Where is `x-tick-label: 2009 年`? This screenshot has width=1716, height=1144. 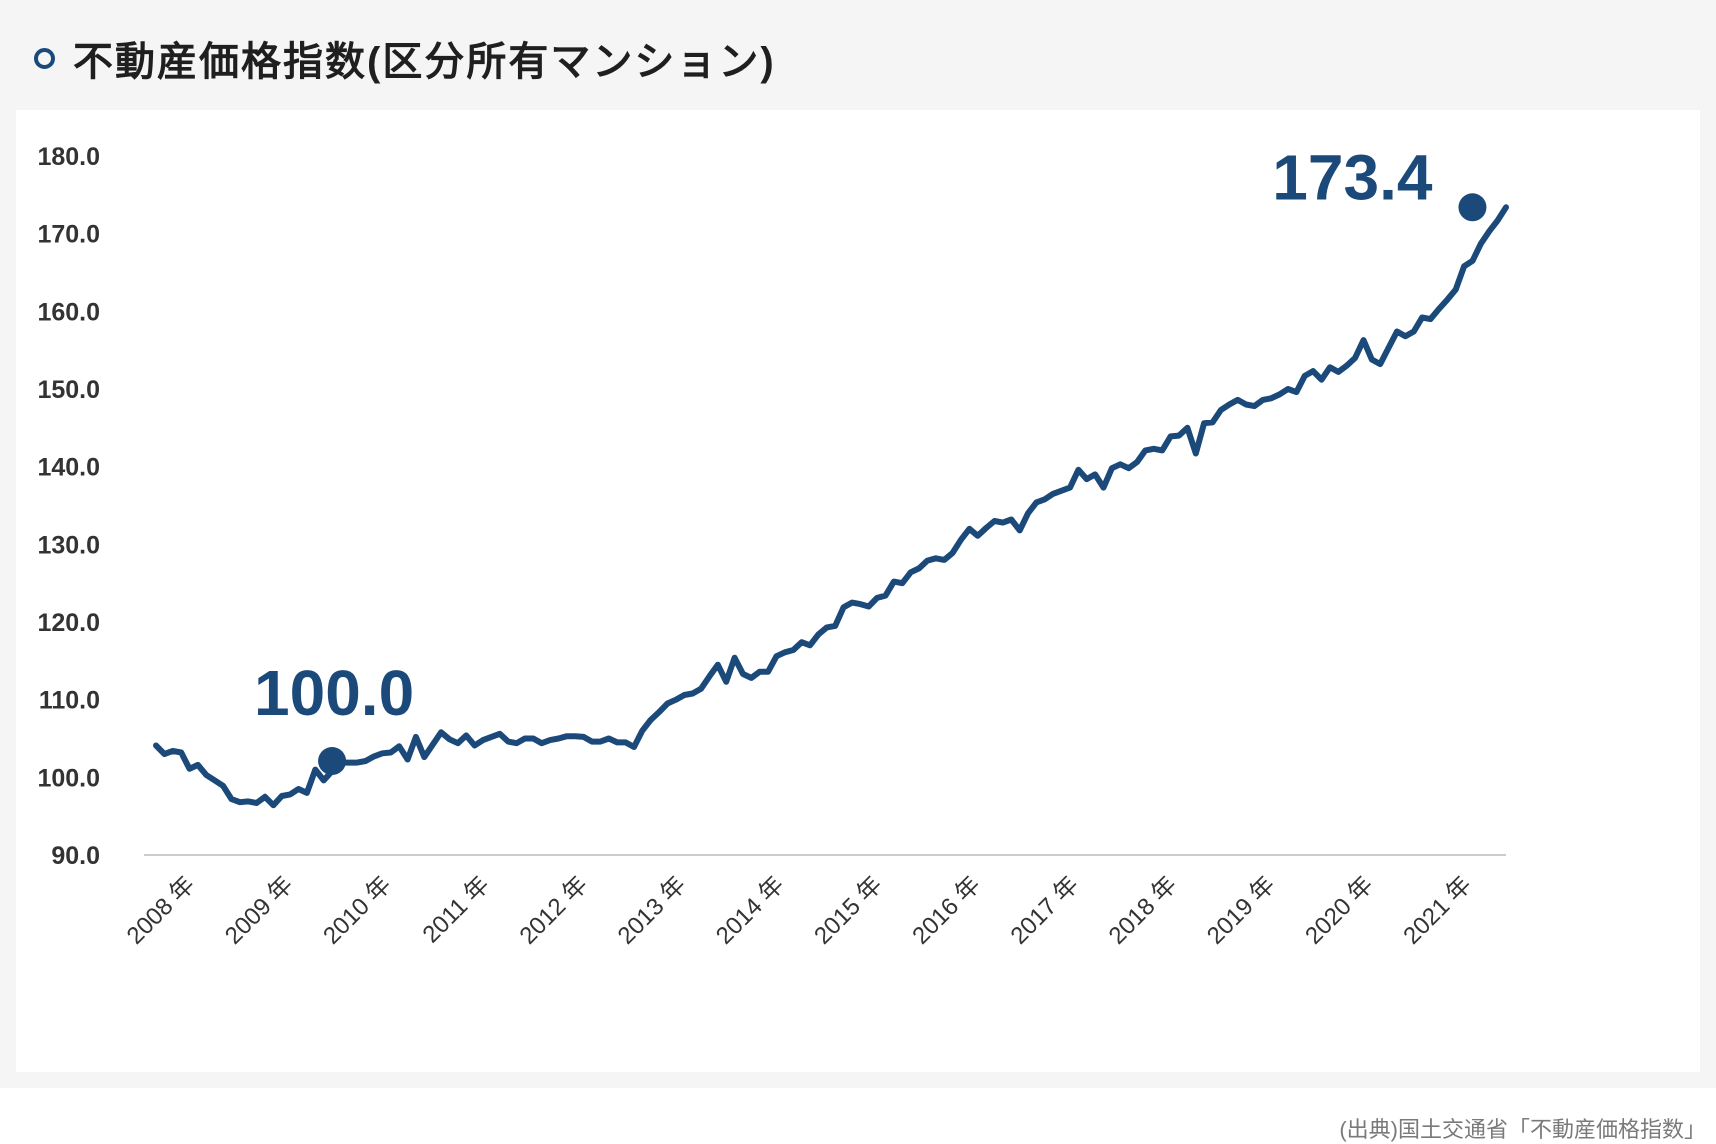
x-tick-label: 2009 年 is located at coordinates (259, 910).